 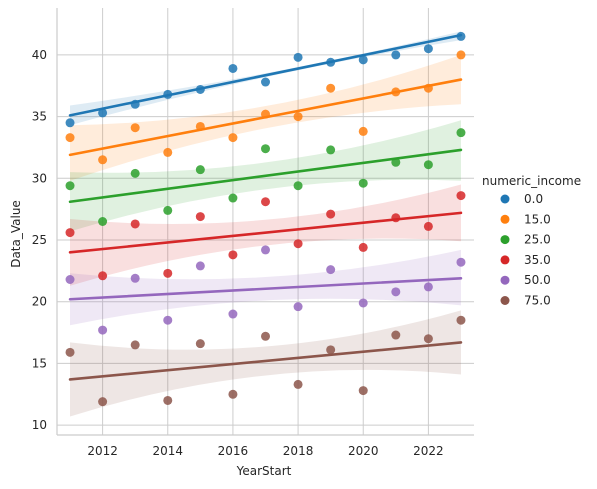 What do you see at coordinates (167, 451) in the screenshot?
I see `x-tick-label: 2014` at bounding box center [167, 451].